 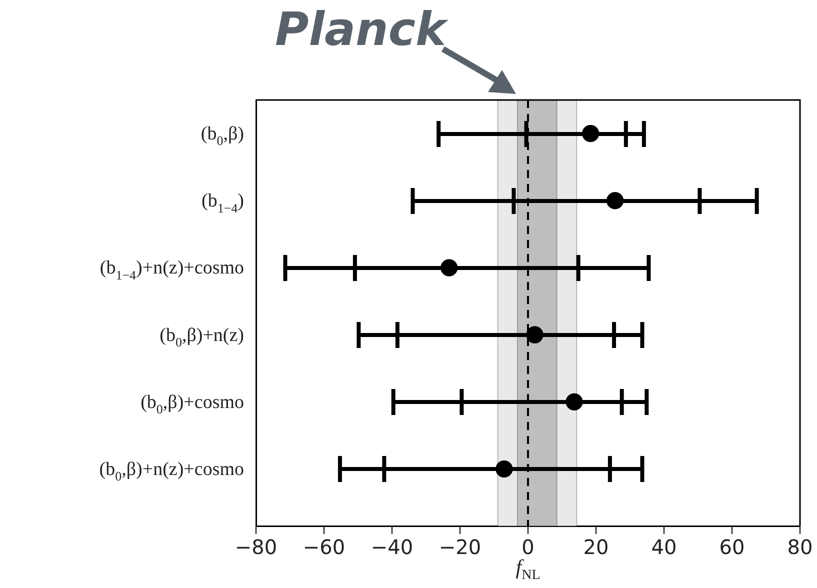 What do you see at coordinates (664, 547) in the screenshot?
I see `x-tick-label: 40` at bounding box center [664, 547].